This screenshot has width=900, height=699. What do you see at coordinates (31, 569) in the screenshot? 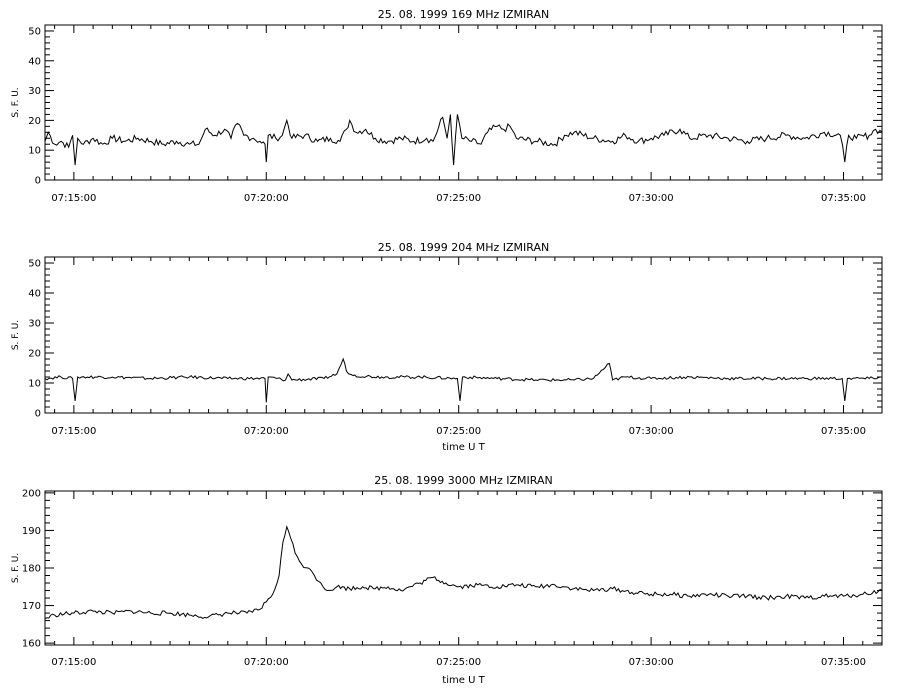
I see `y-tick-label: 180` at bounding box center [31, 569].